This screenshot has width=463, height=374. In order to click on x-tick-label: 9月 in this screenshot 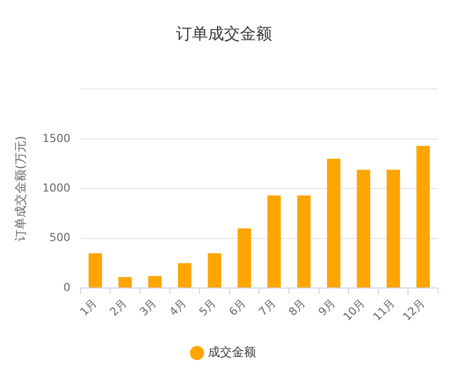, I will do `click(327, 307)`.